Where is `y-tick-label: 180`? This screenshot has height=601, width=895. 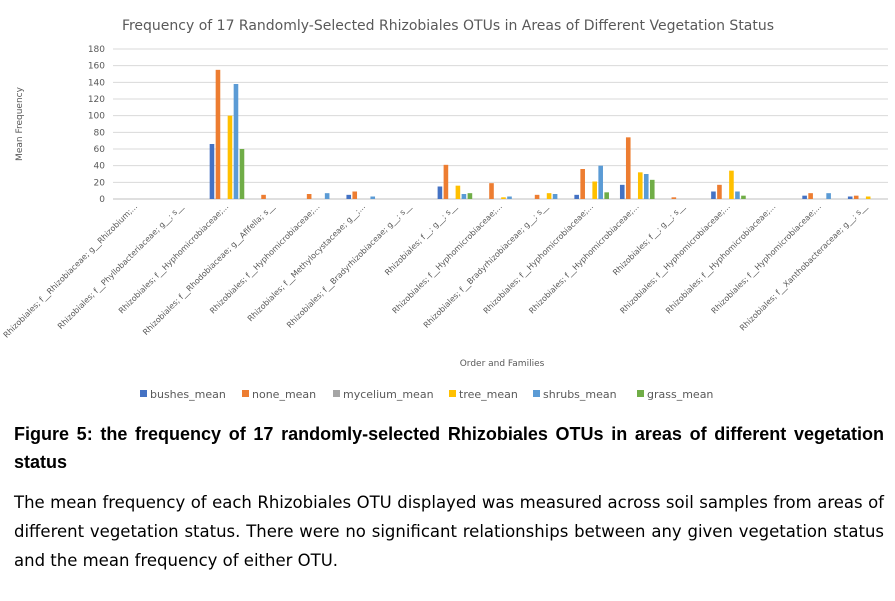 y-tick-label: 180 is located at coordinates (96, 50).